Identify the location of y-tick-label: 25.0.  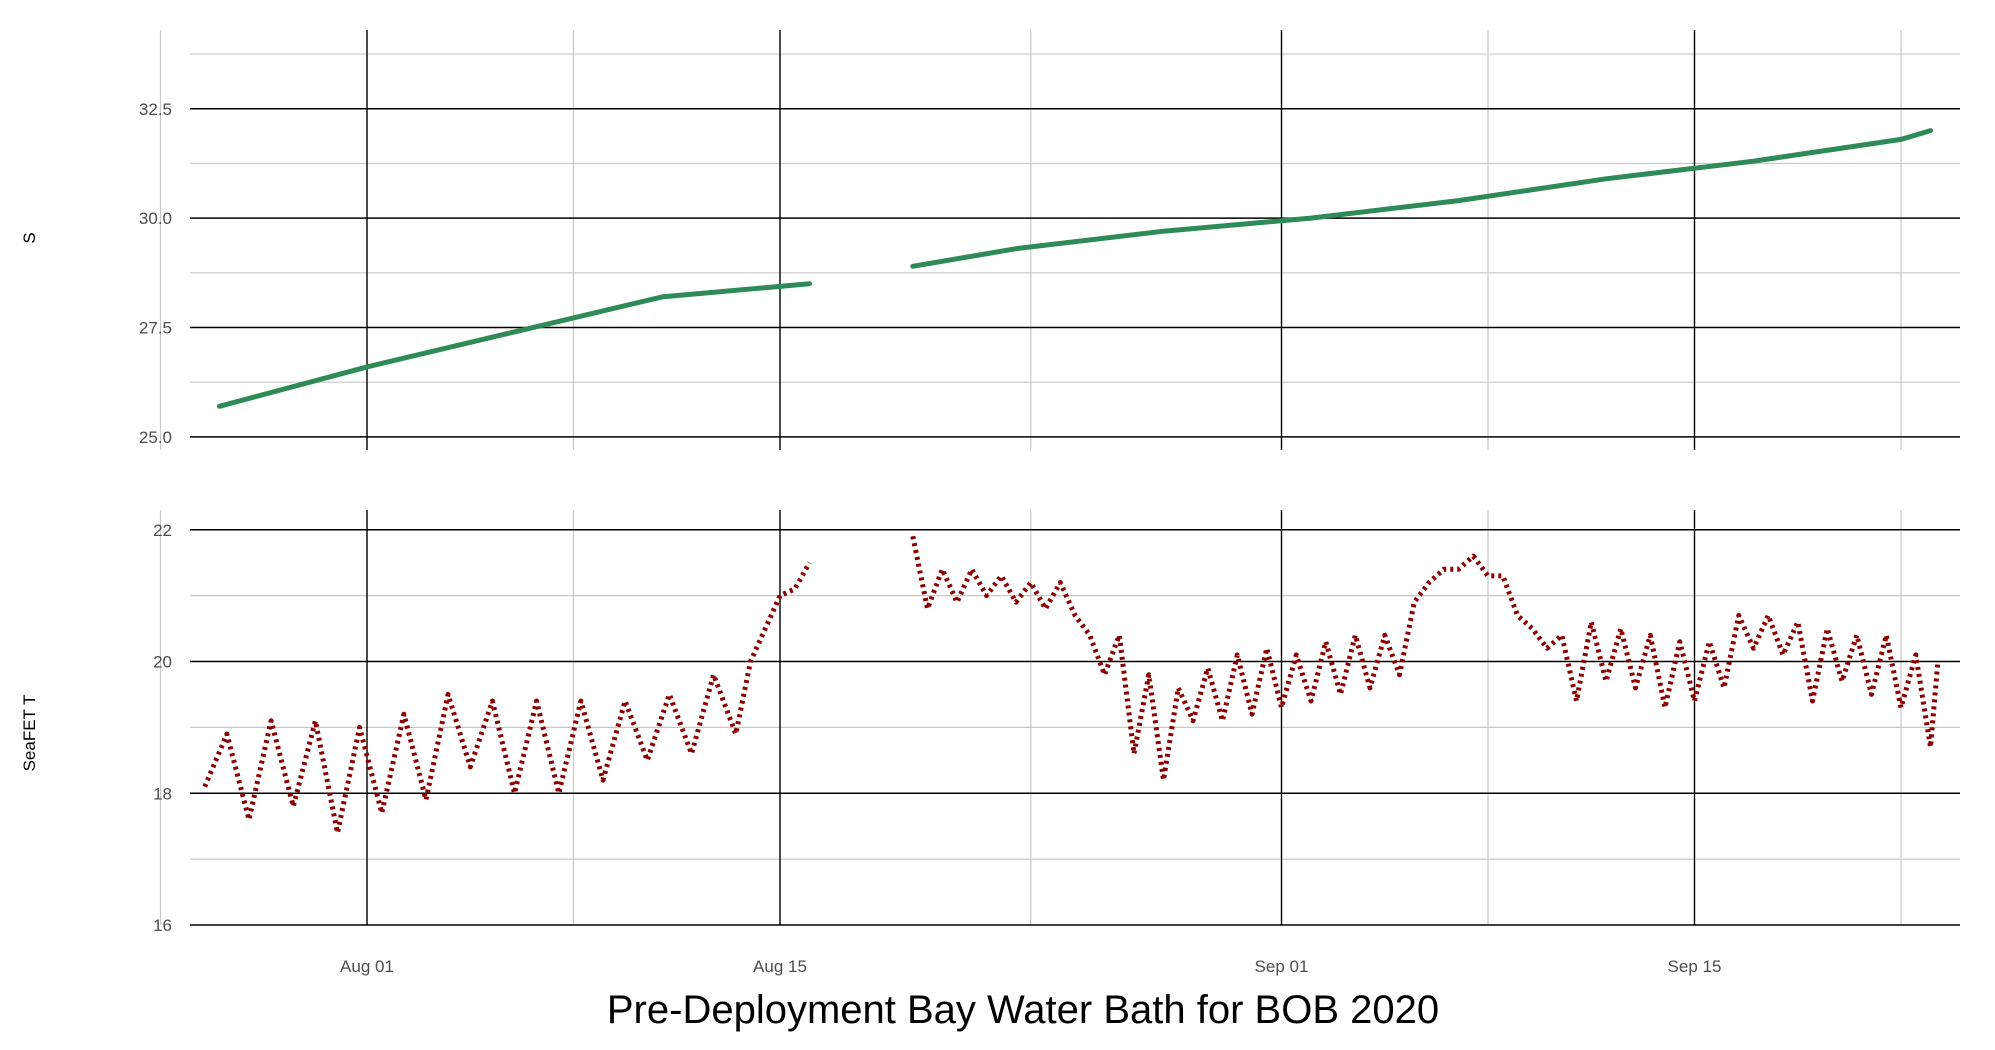
(155, 437).